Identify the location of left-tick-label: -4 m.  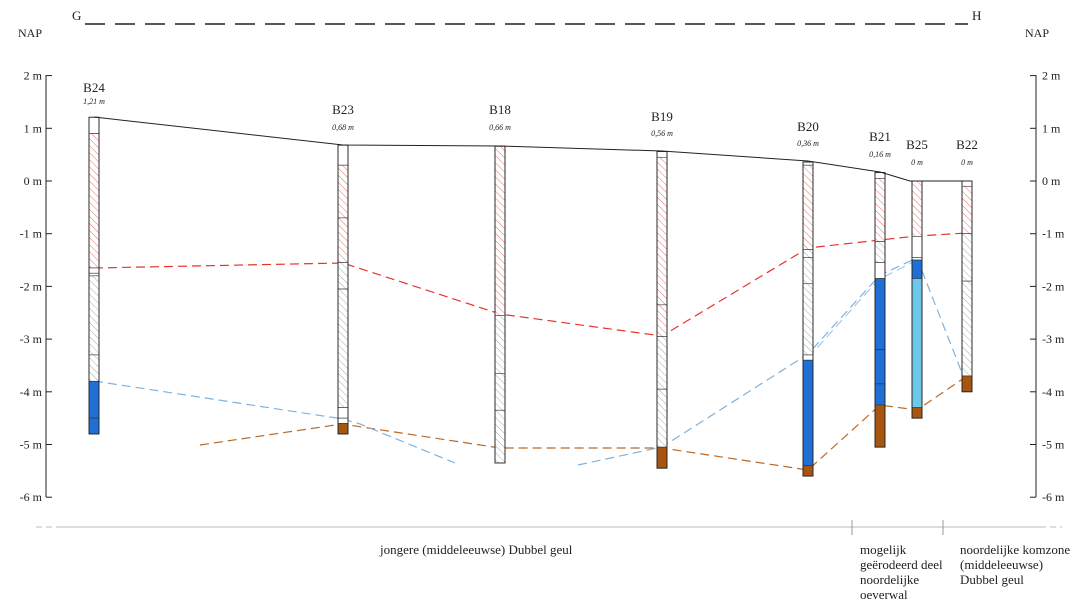
(31, 392).